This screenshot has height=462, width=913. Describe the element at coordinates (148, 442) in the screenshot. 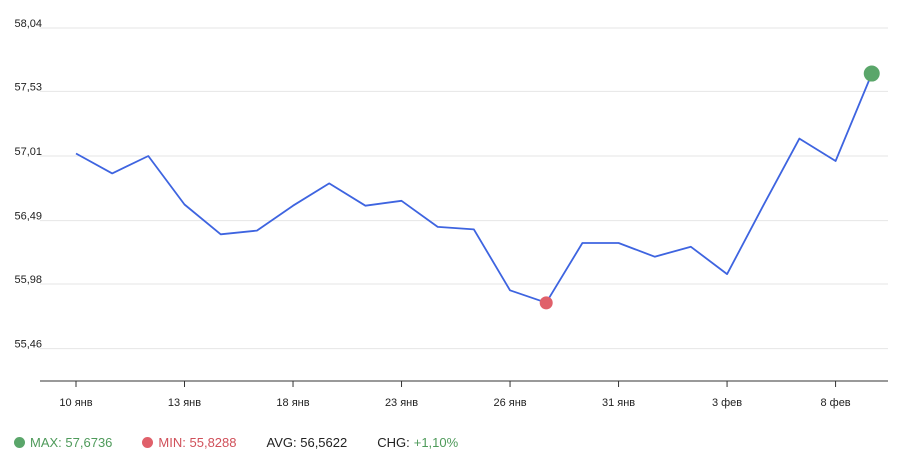

I see `min-dot-icon` at that location.